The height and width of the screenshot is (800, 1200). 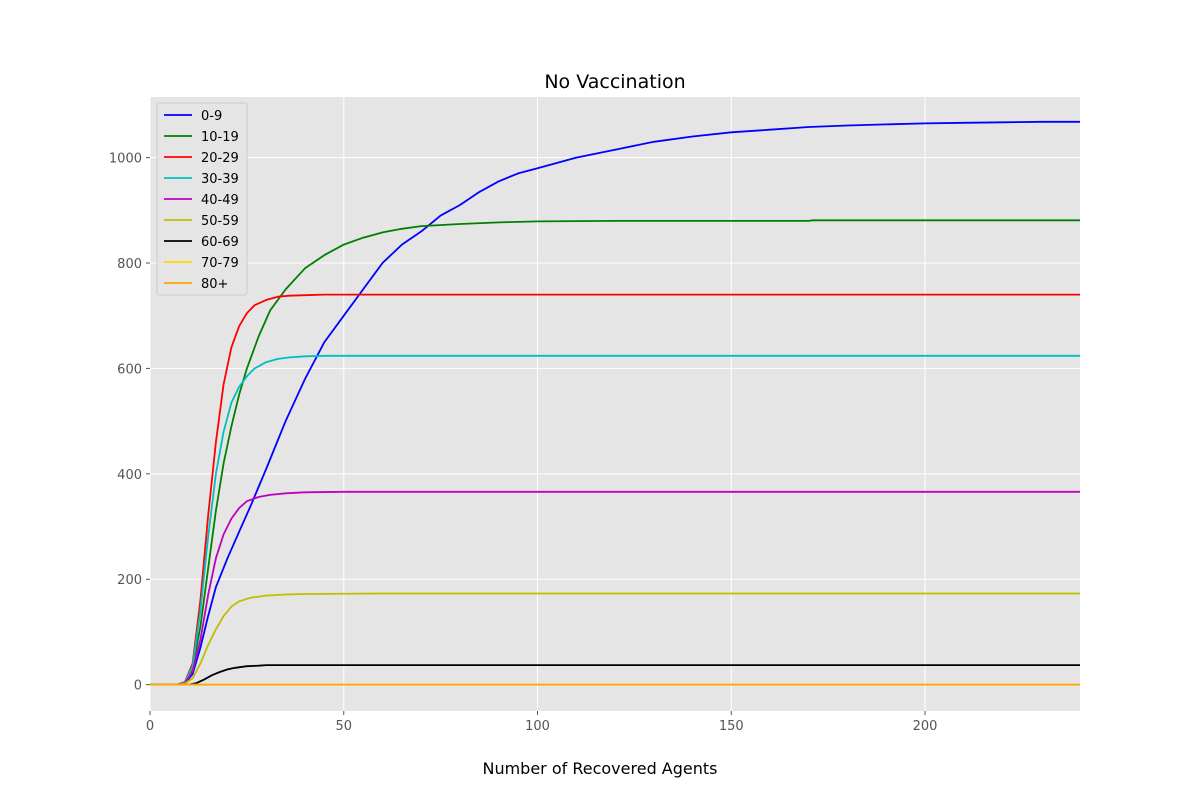 What do you see at coordinates (129, 264) in the screenshot?
I see `y-tick-label: 800` at bounding box center [129, 264].